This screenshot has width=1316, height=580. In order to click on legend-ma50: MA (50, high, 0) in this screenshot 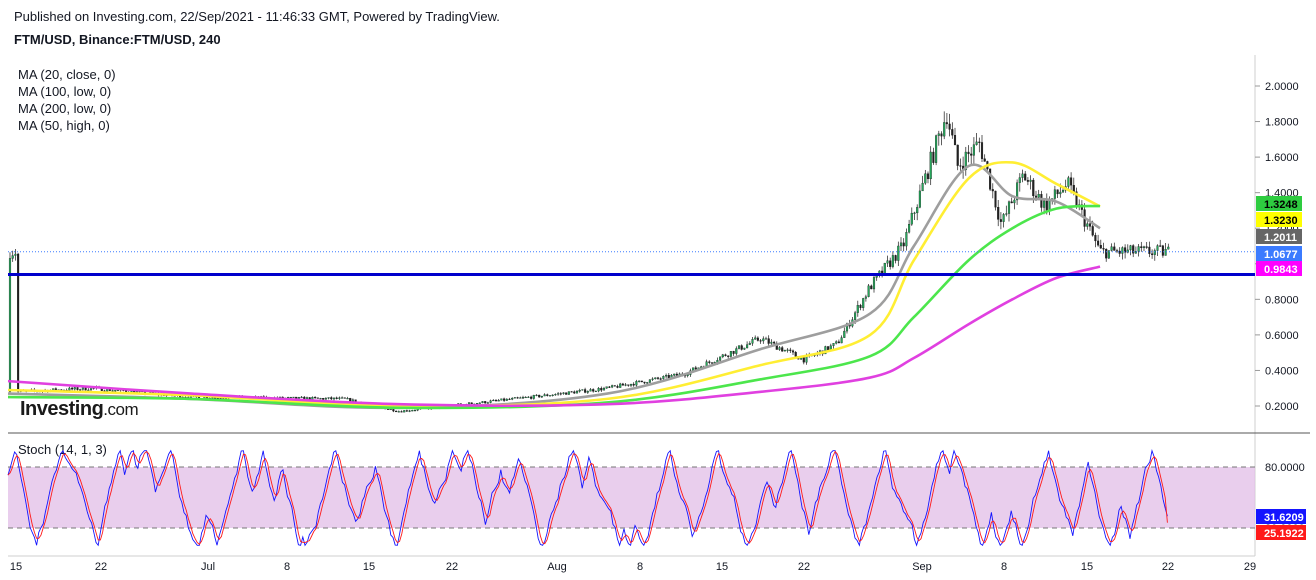, I will do `click(64, 125)`.